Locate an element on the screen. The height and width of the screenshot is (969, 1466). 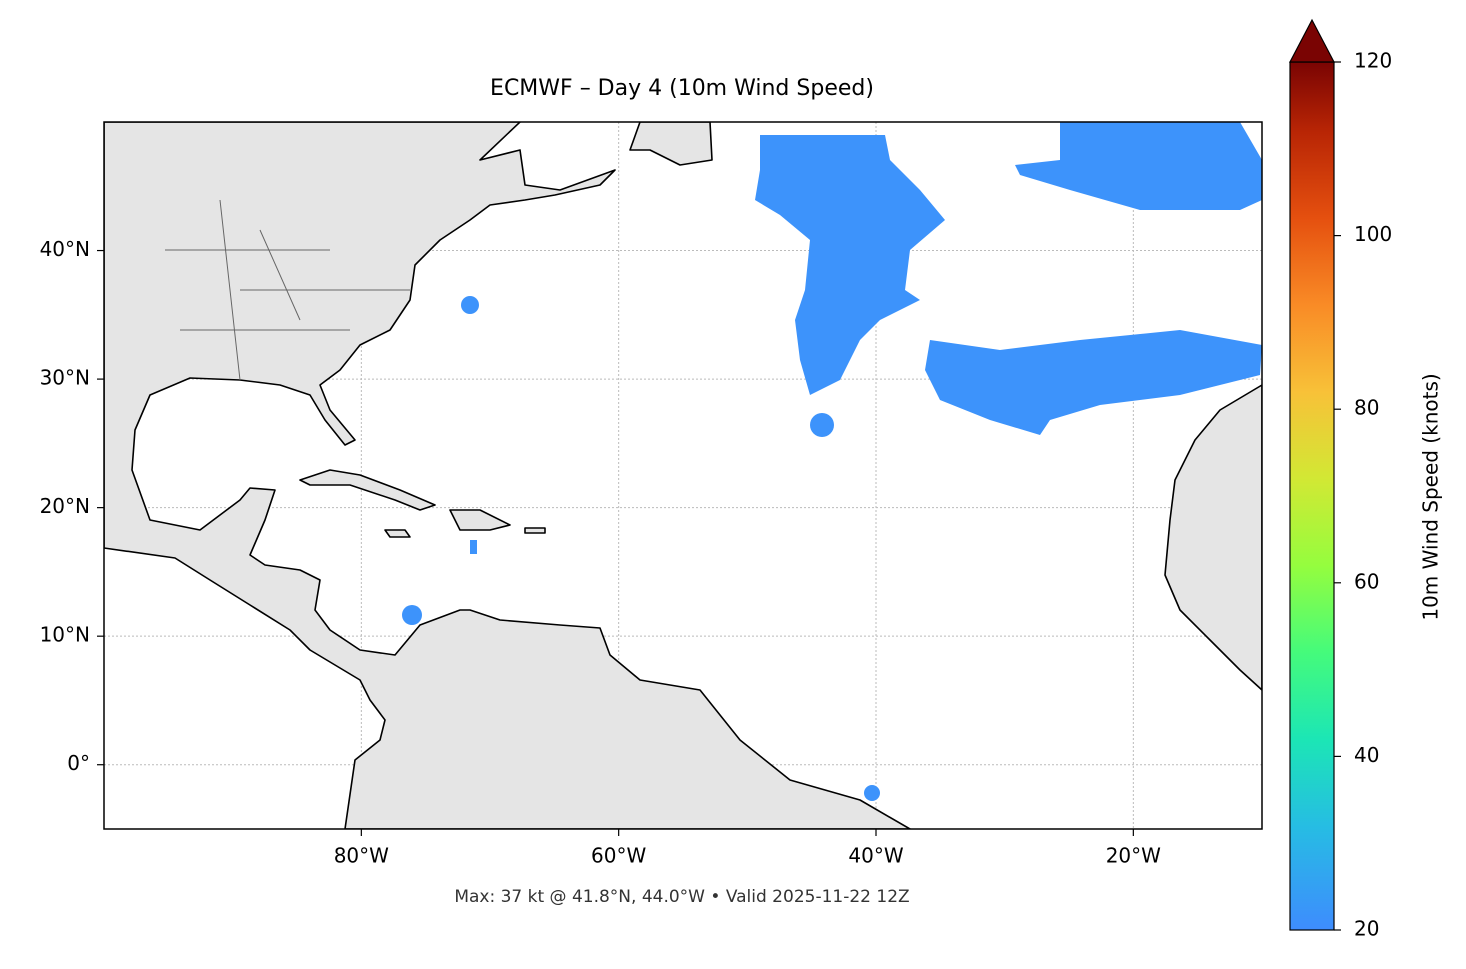
colorbar-tick-label: 40 is located at coordinates (1366, 755).